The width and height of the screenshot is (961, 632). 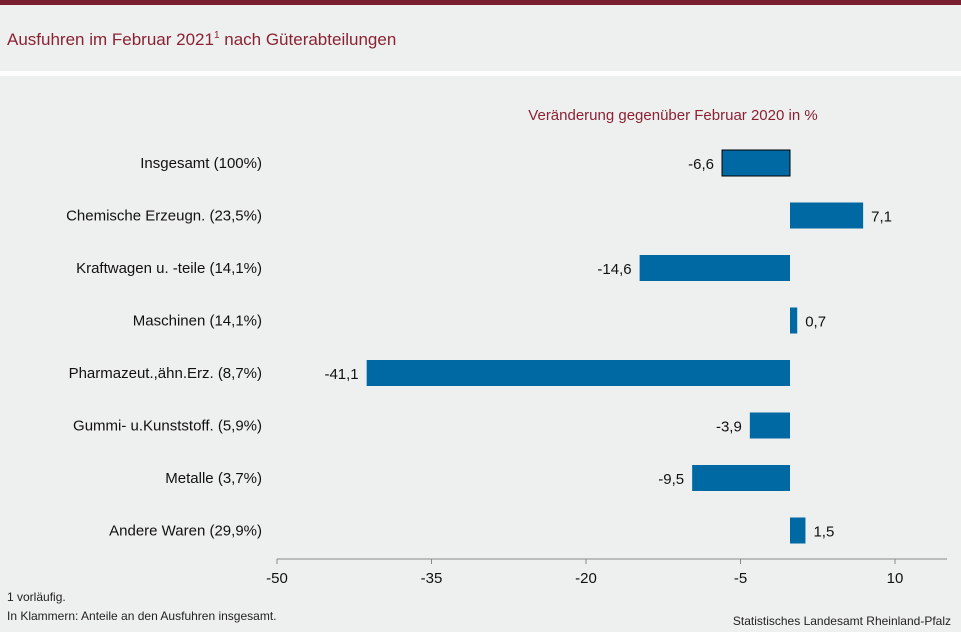 What do you see at coordinates (432, 578) in the screenshot?
I see `x-tick-label: -35` at bounding box center [432, 578].